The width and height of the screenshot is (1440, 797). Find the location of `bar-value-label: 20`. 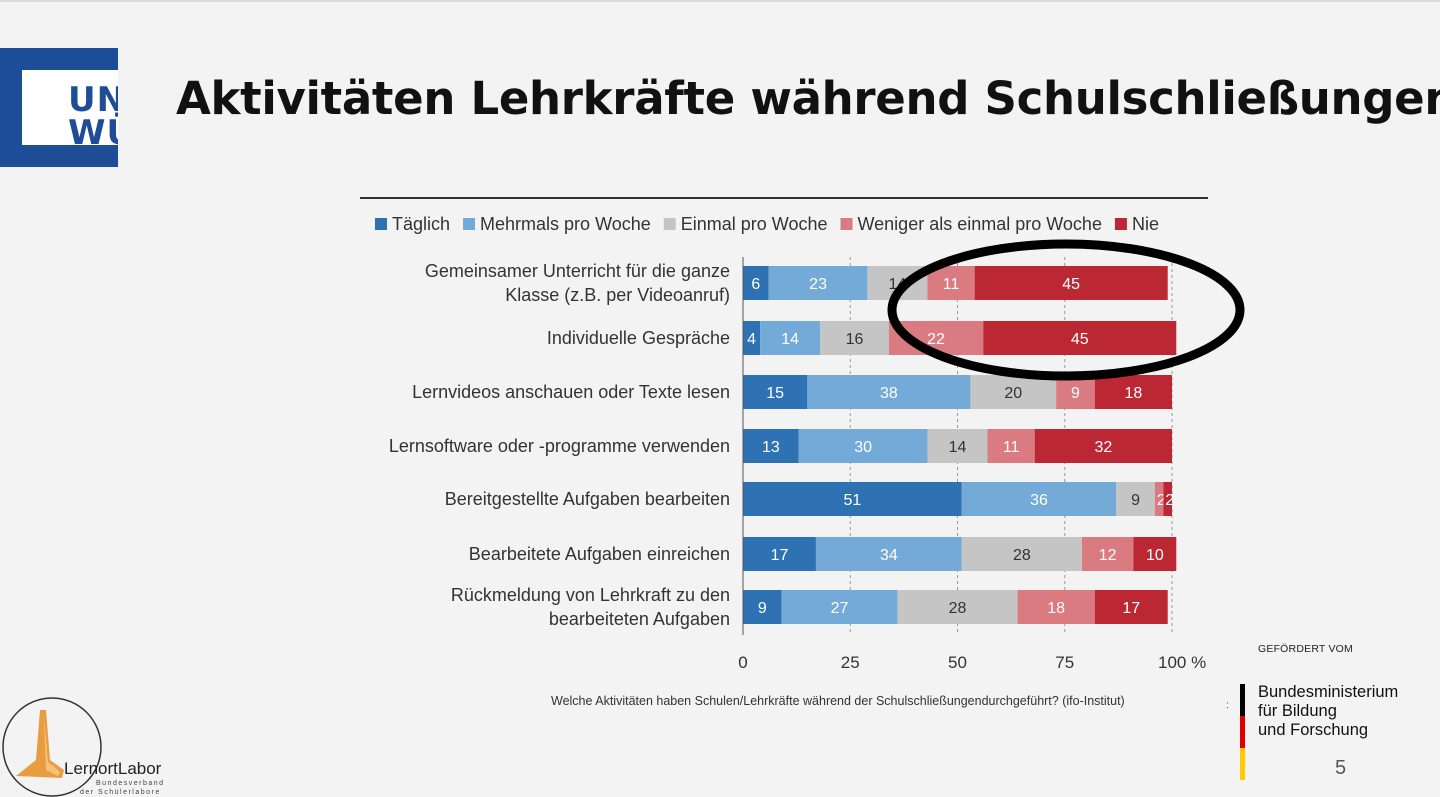

bar-value-label: 20 is located at coordinates (1013, 393).